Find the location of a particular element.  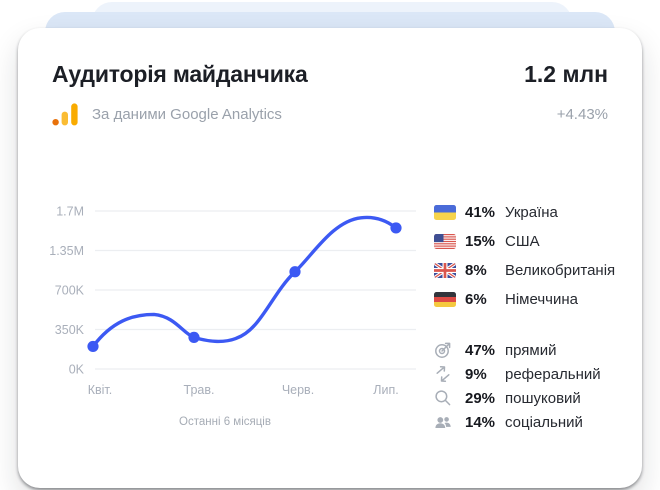

country-percent: 15% is located at coordinates (480, 241).